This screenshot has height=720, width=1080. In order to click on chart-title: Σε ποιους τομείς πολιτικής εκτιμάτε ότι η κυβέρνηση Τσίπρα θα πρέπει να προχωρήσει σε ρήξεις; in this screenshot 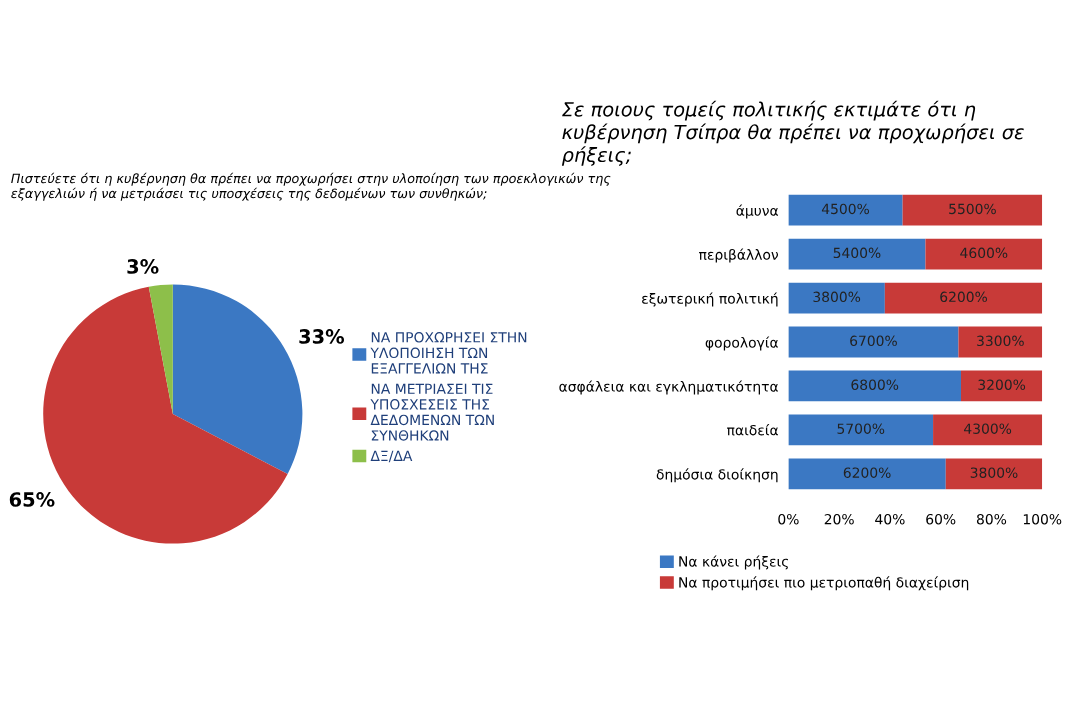, I will do `click(792, 133)`.